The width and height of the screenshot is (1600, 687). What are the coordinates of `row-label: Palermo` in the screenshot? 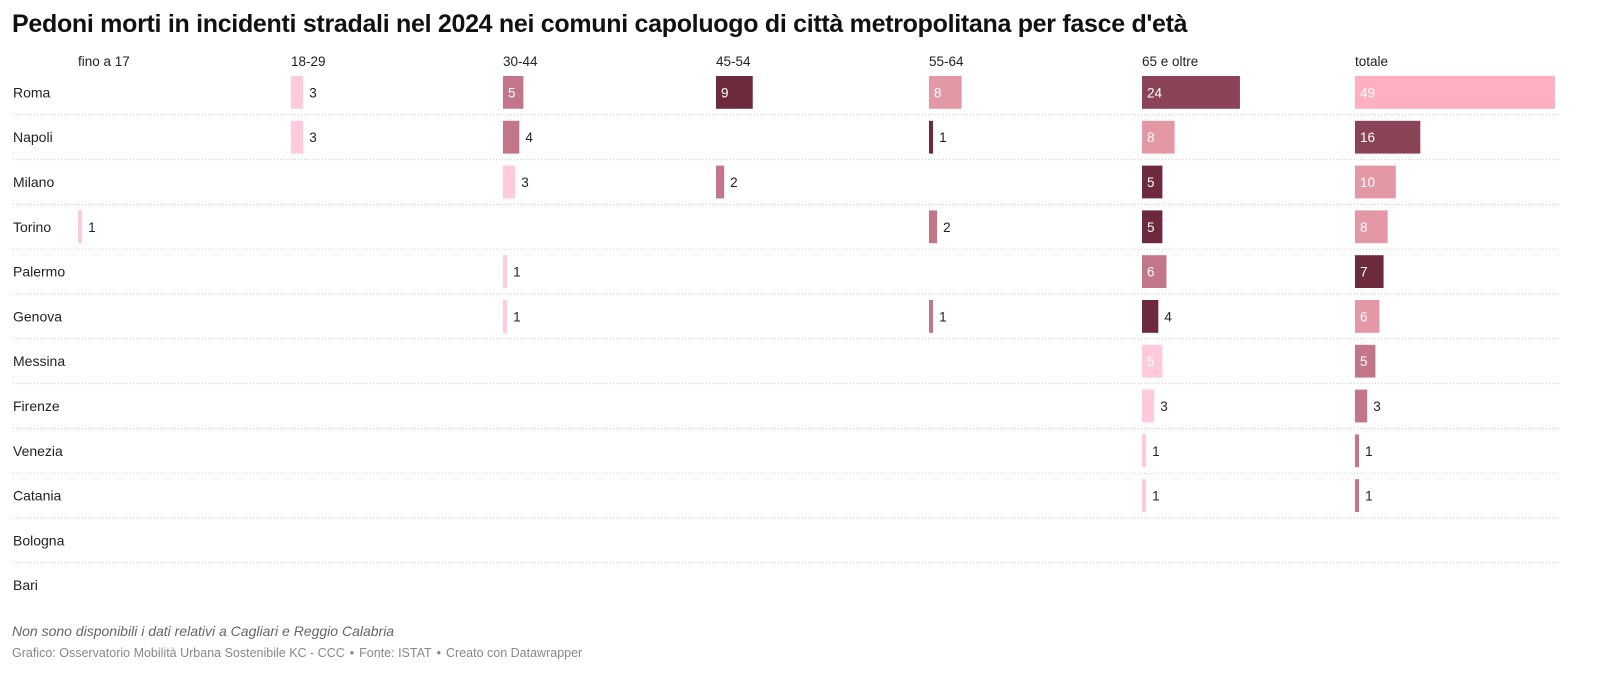 It's located at (39, 272).